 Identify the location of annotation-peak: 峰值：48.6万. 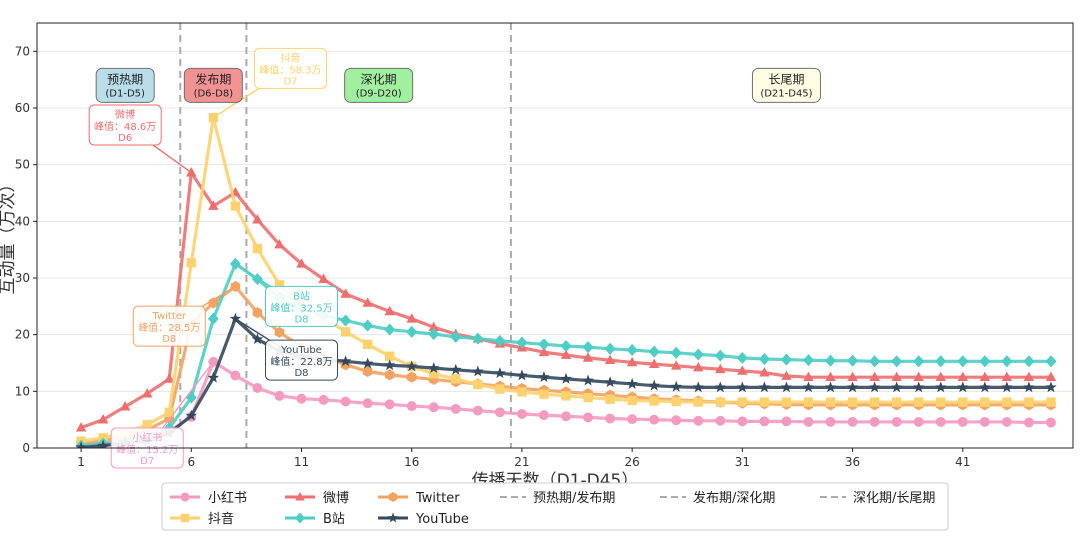
(125, 126).